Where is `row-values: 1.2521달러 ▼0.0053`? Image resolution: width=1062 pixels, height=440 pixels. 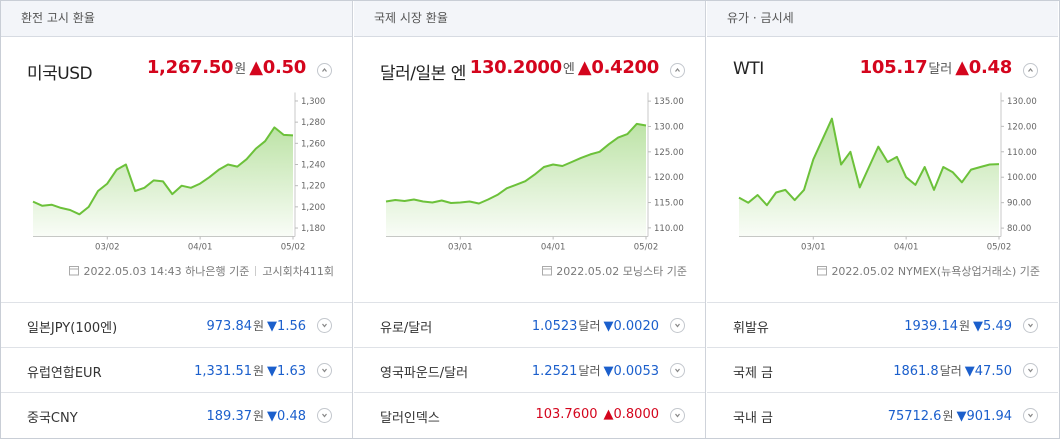
row-values: 1.2521달러 ▼0.0053 is located at coordinates (595, 370).